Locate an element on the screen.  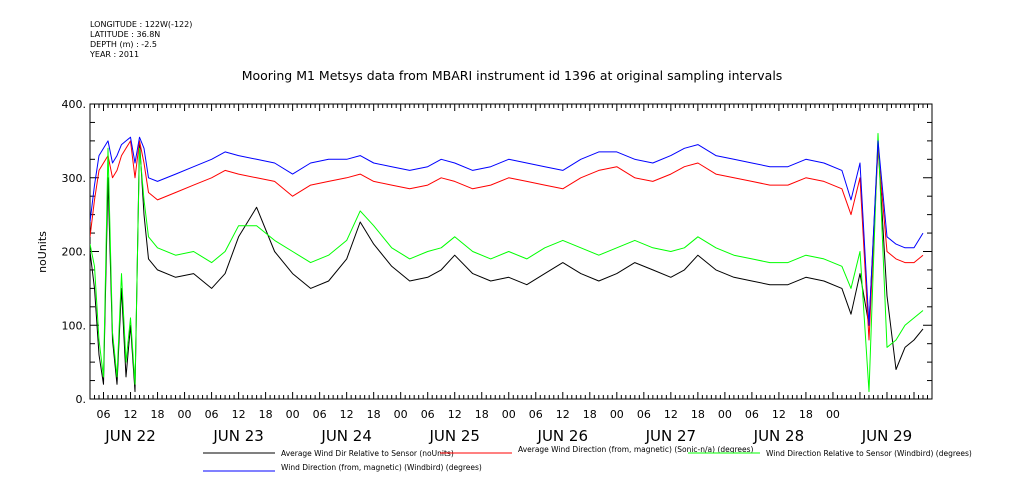
y-tick-label: 200. is located at coordinates (74, 252).